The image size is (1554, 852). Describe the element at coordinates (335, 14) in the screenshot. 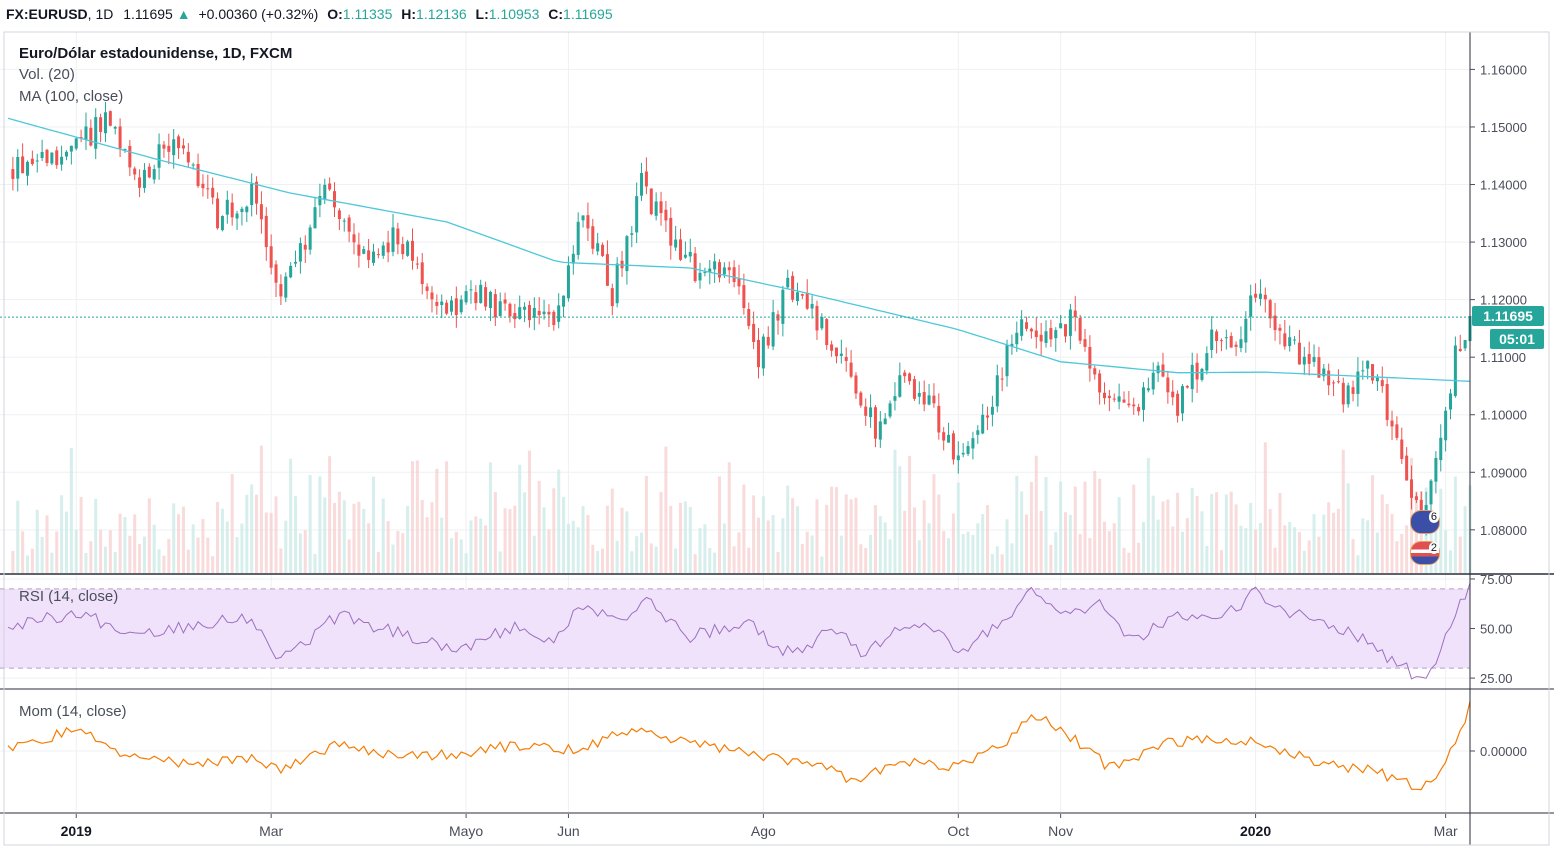

I see `open-label: O:` at that location.